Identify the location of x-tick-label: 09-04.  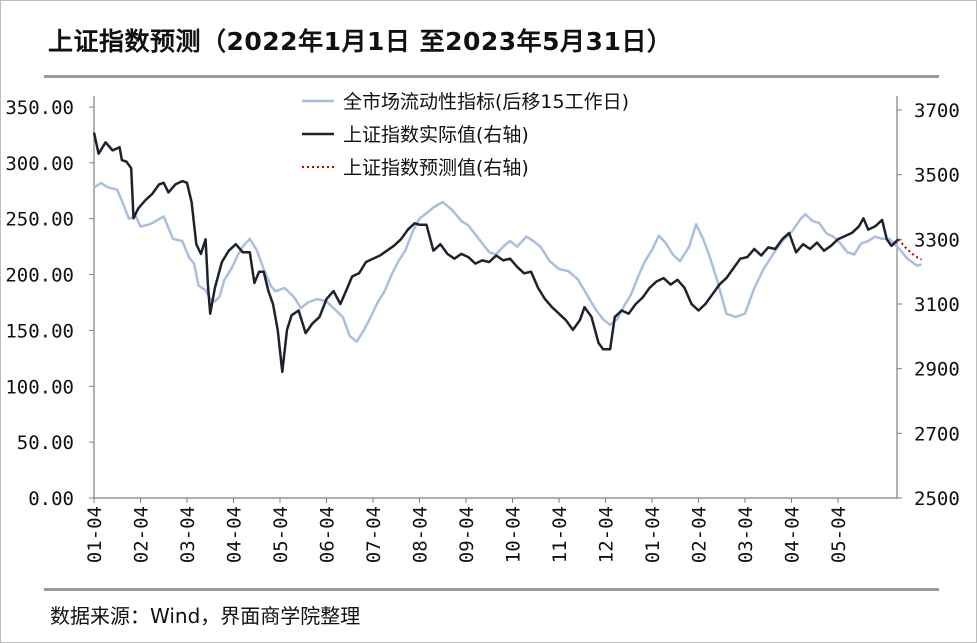
(467, 534).